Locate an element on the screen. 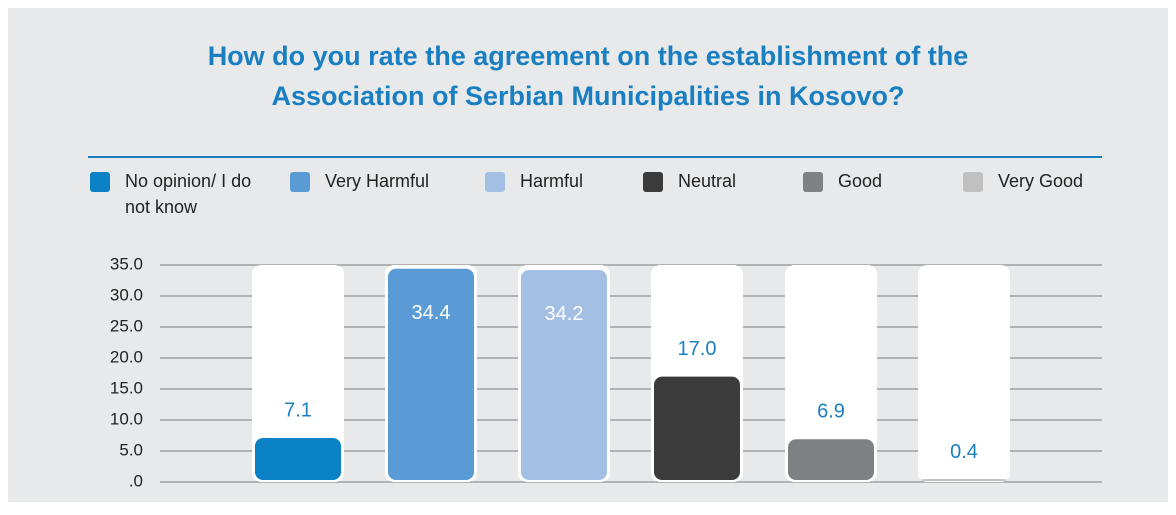 This screenshot has height=515, width=1176. y-tick-label: 35.0 is located at coordinates (126, 263).